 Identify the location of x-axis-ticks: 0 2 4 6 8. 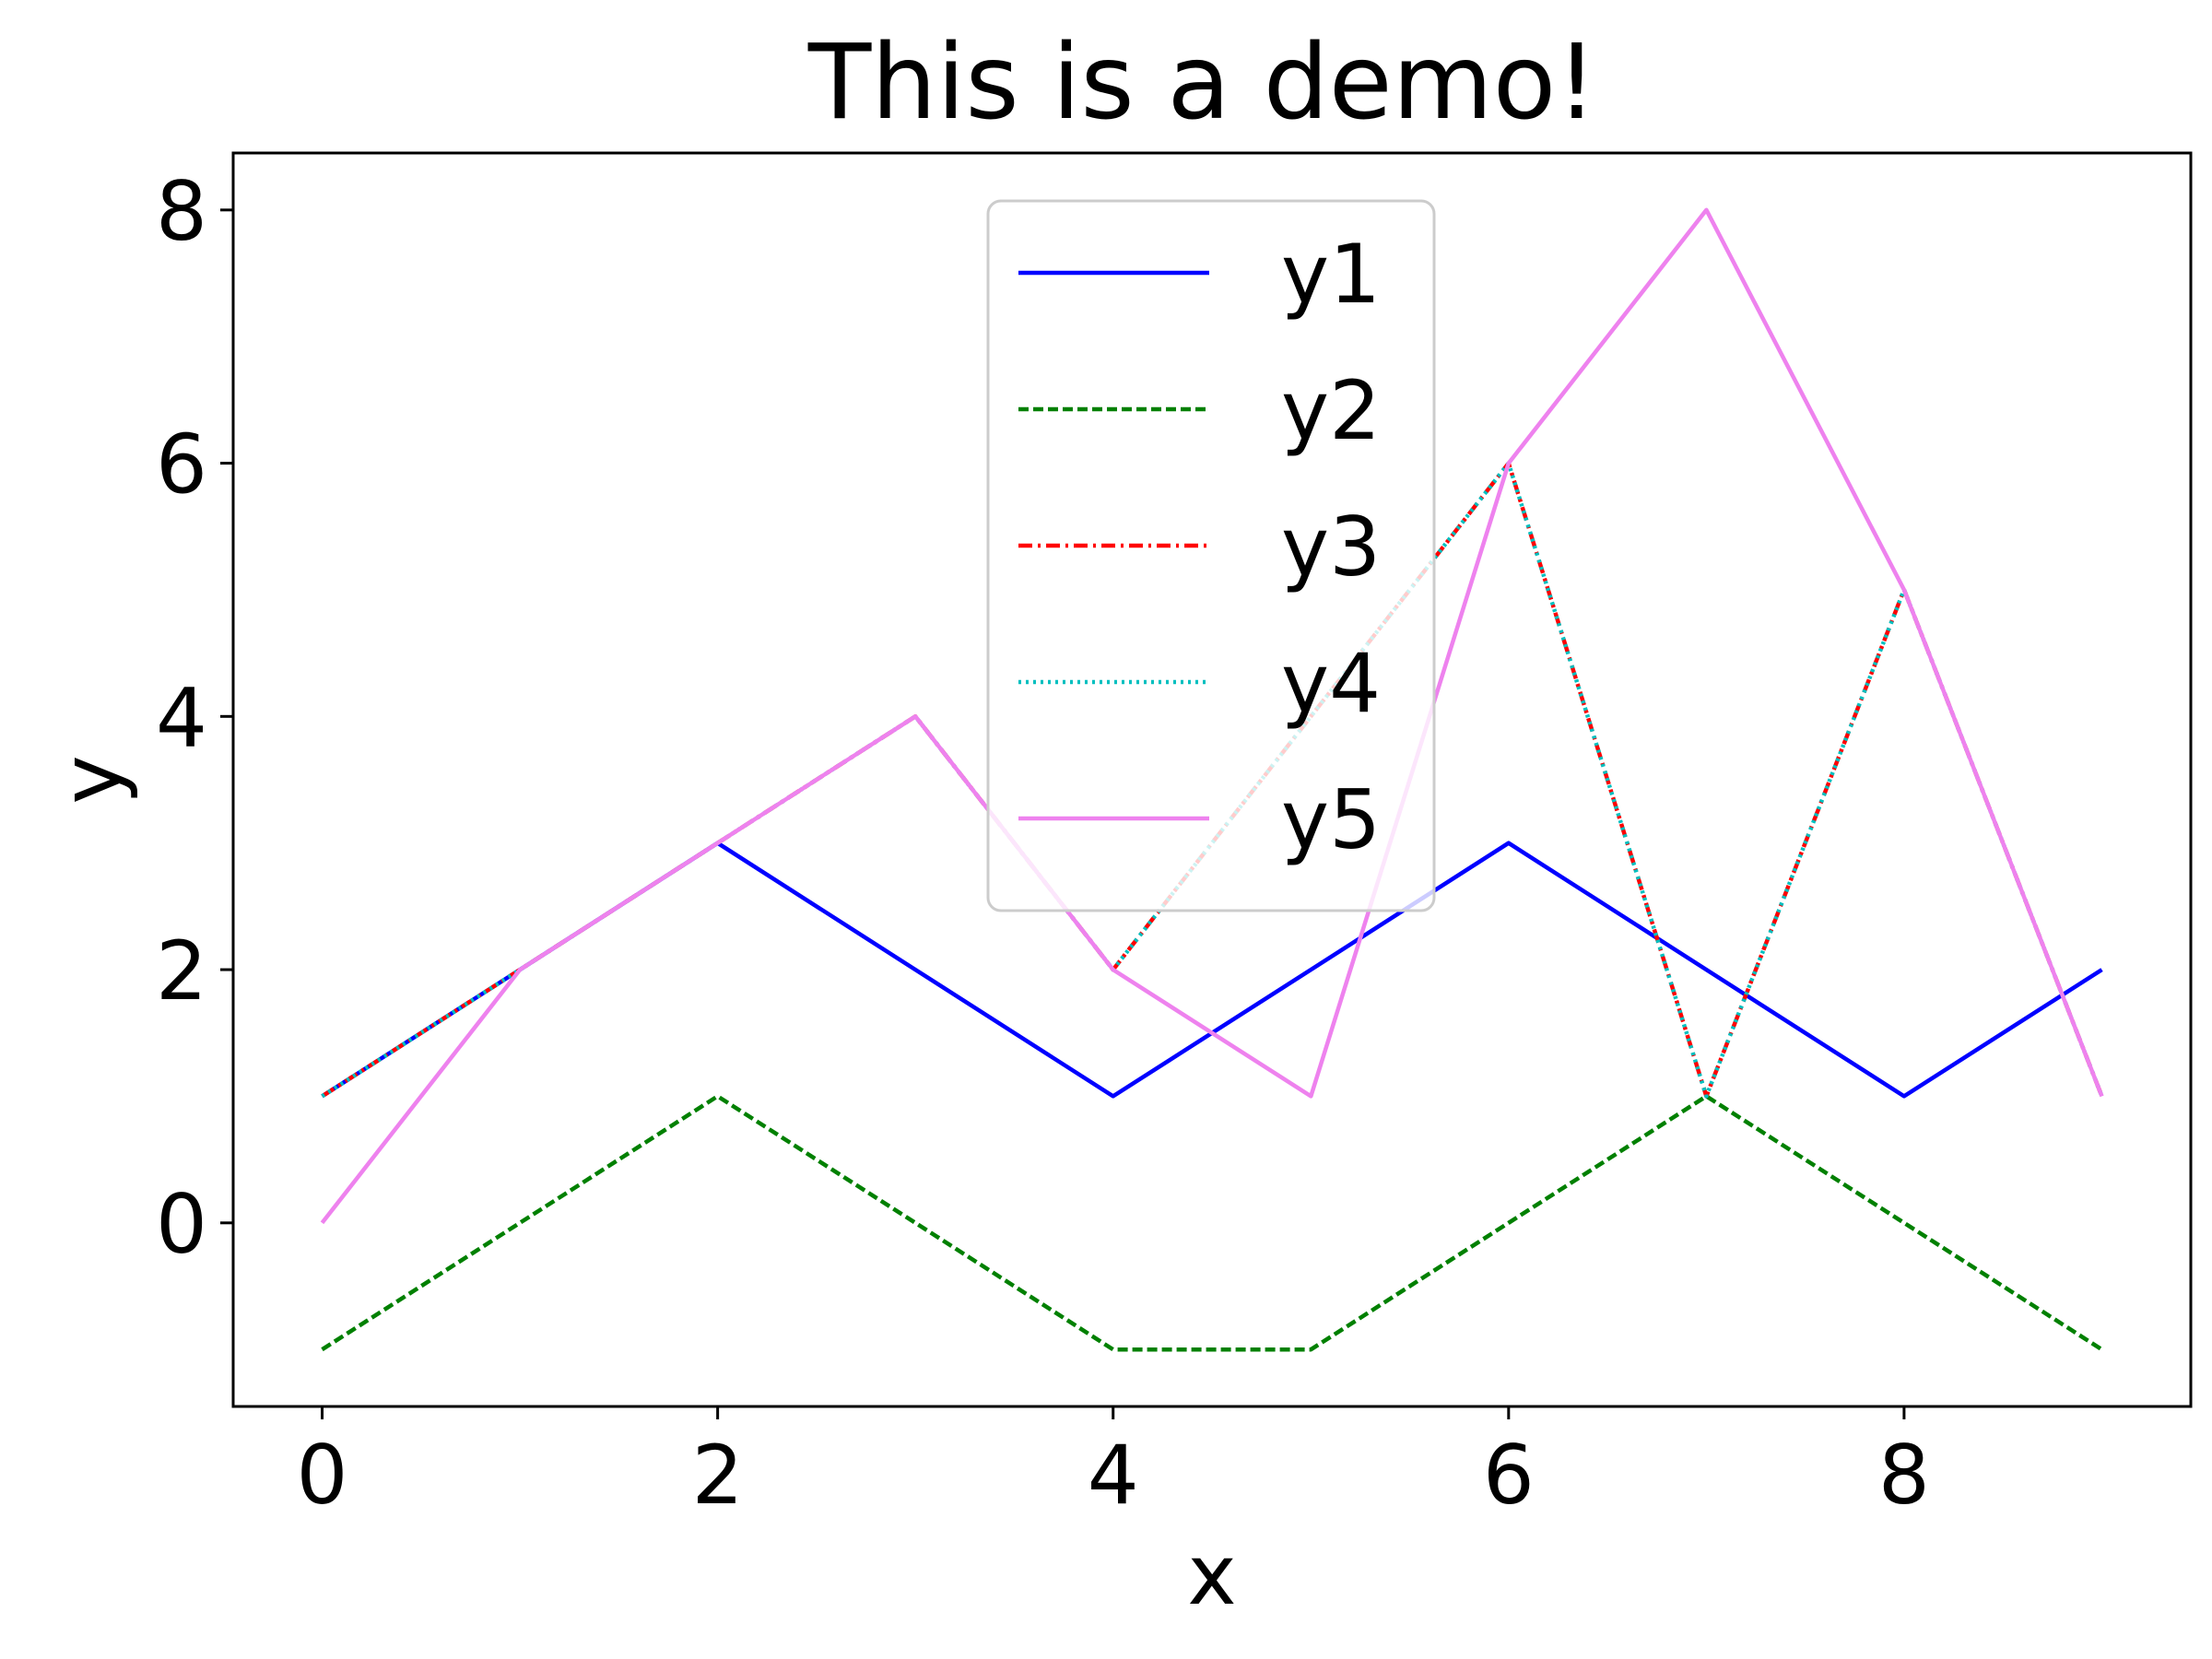
(1113, 1464).